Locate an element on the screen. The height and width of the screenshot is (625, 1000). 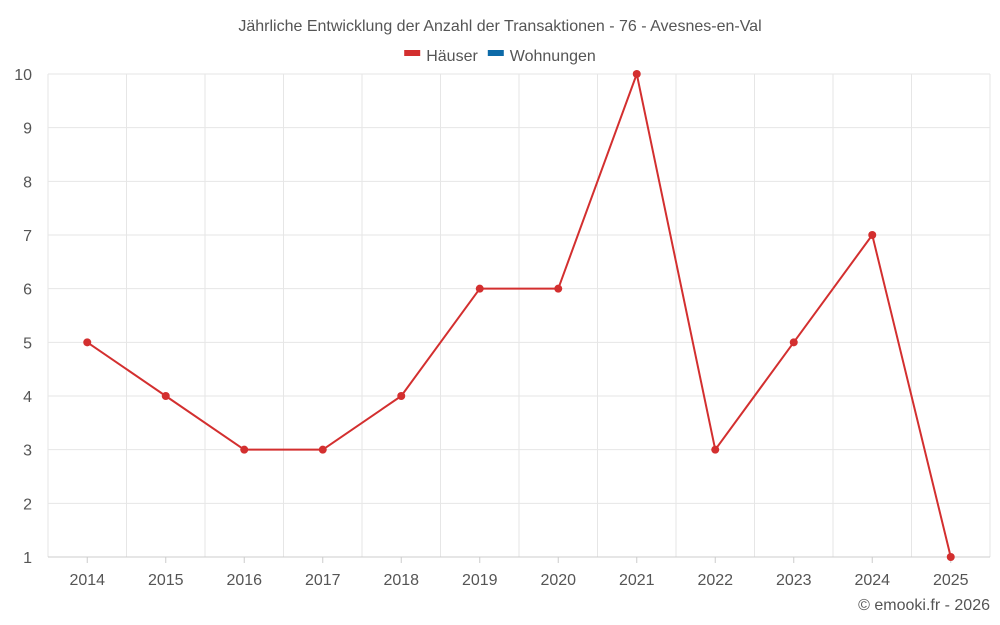
y-tick-label: 9 is located at coordinates (27, 129).